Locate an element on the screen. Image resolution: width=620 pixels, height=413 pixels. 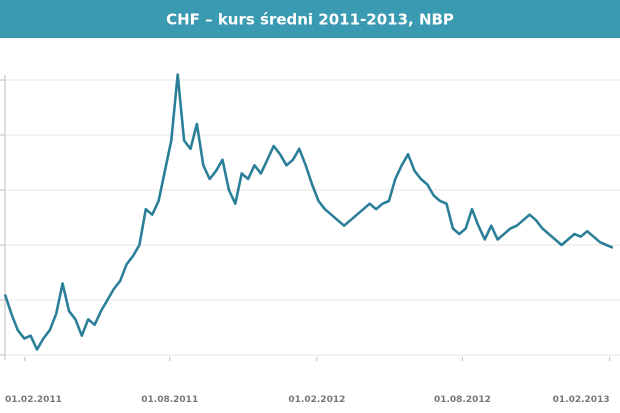
x-tick-label: 01.08.2012 is located at coordinates (462, 400).